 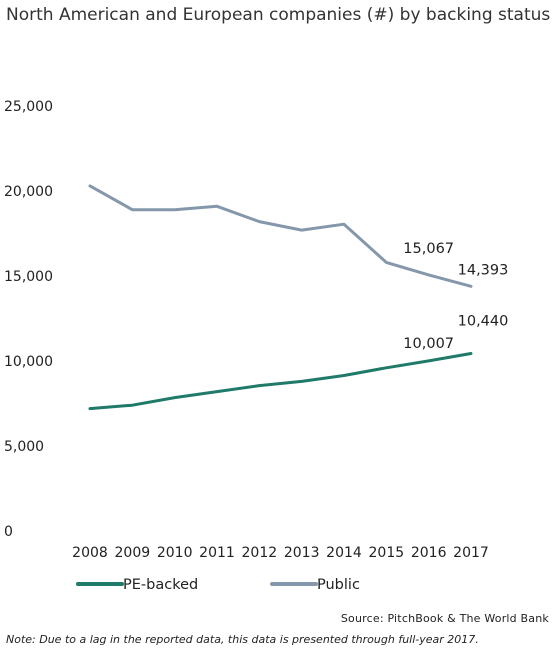 I want to click on data-label: 10,007, so click(x=428, y=344).